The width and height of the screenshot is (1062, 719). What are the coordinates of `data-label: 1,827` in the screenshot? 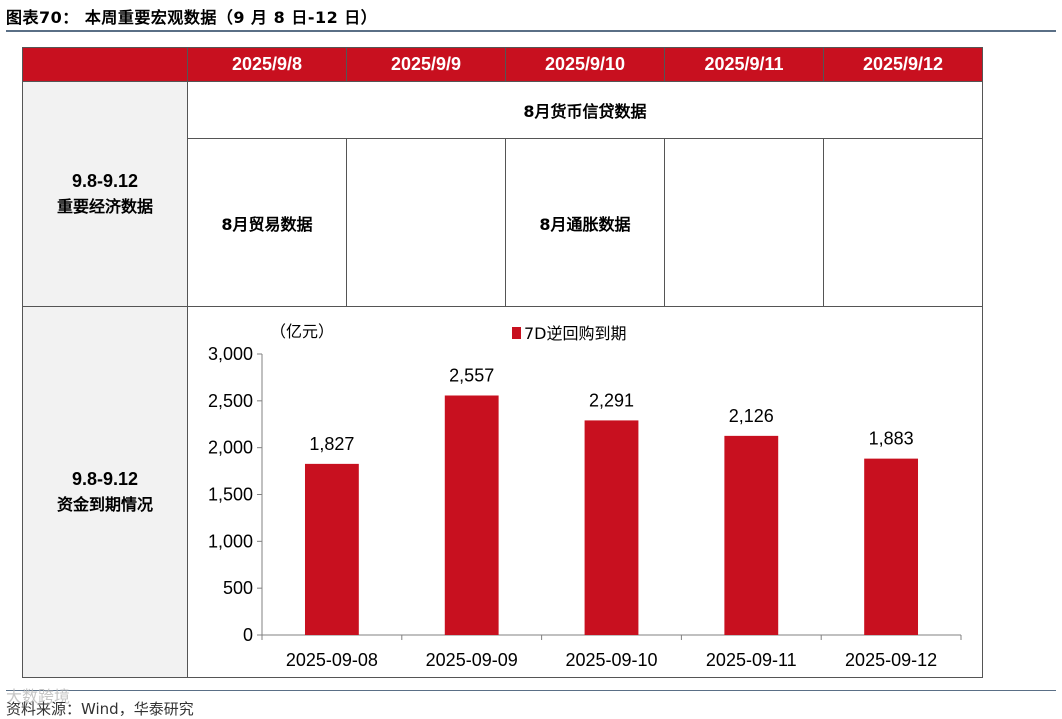 It's located at (331, 444).